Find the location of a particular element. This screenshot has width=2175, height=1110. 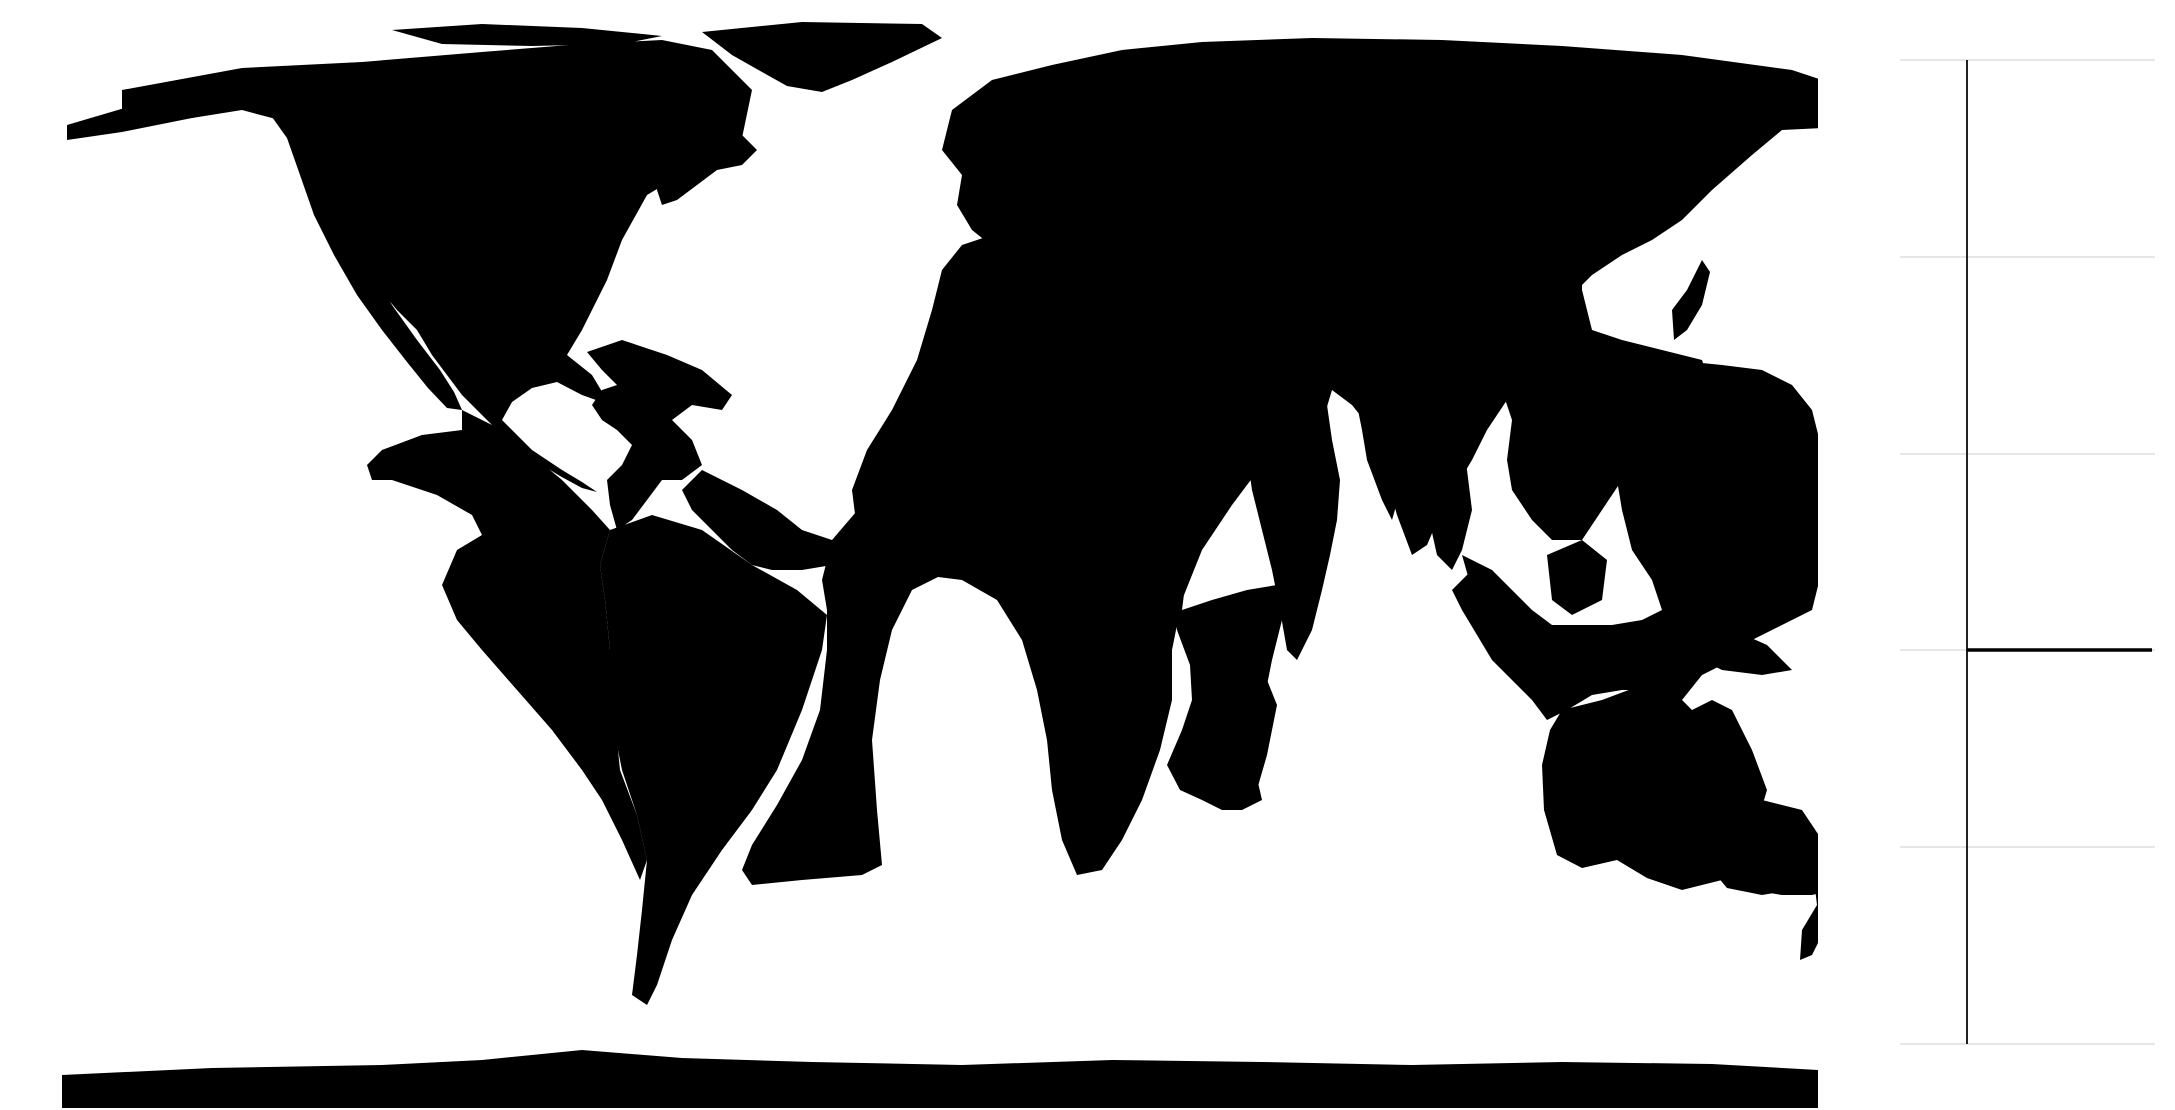

color-bar is located at coordinates (1926, 552).